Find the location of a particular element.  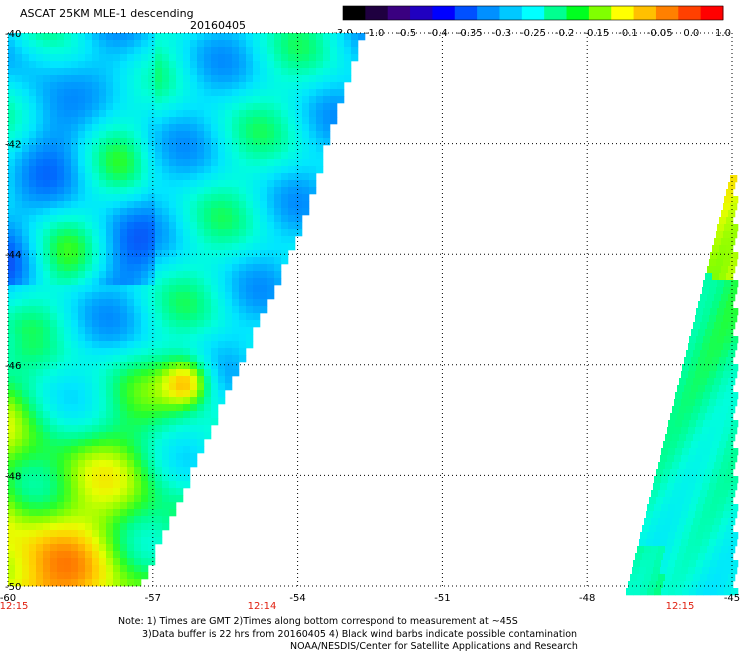

colorbar-label: 1.0 is located at coordinates (723, 33).